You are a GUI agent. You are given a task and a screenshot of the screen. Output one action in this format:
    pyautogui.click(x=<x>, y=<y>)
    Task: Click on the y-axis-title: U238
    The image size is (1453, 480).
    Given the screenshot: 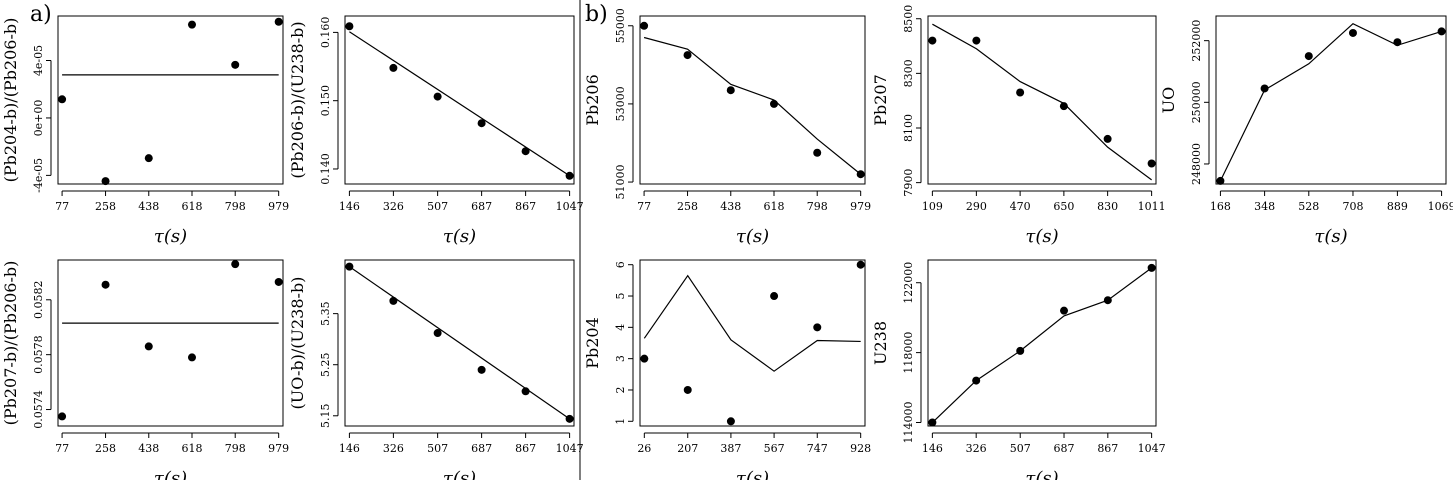 What is the action you would take?
    pyautogui.click(x=880, y=343)
    